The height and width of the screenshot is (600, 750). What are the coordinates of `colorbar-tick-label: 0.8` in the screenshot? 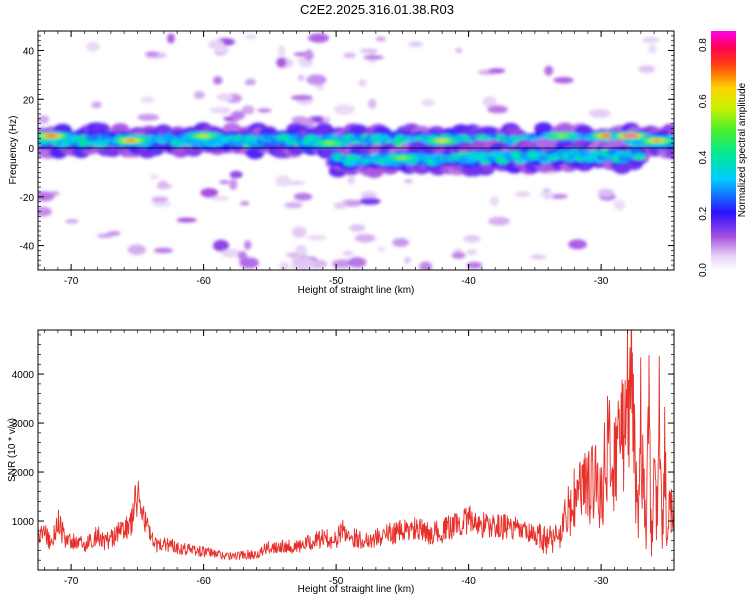 It's located at (703, 45).